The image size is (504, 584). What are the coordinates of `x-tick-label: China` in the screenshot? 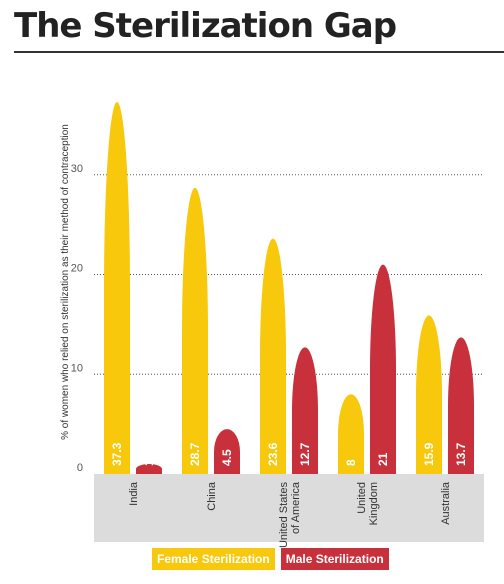 It's located at (212, 496).